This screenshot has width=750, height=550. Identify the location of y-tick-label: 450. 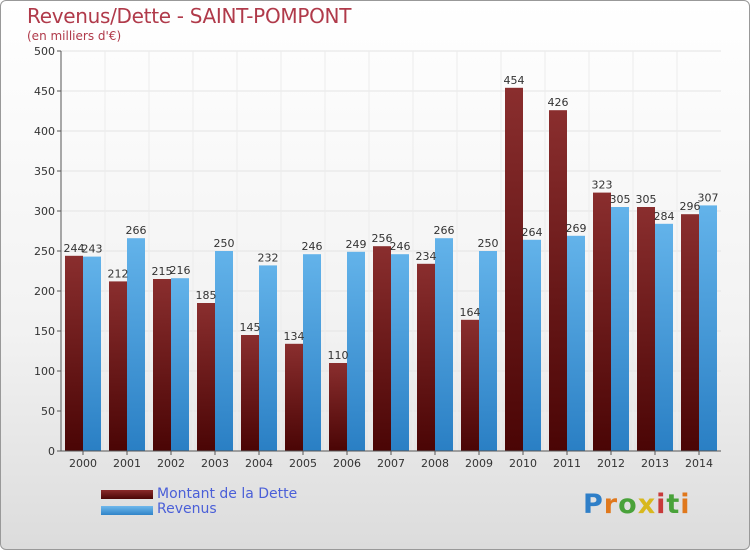
(44, 91).